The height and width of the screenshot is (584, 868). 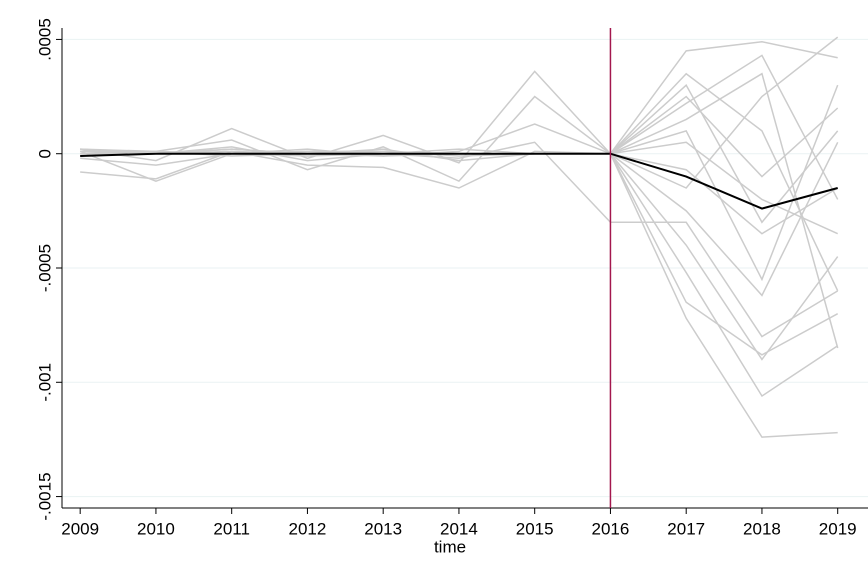 What do you see at coordinates (450, 546) in the screenshot?
I see `x-axis-label: time` at bounding box center [450, 546].